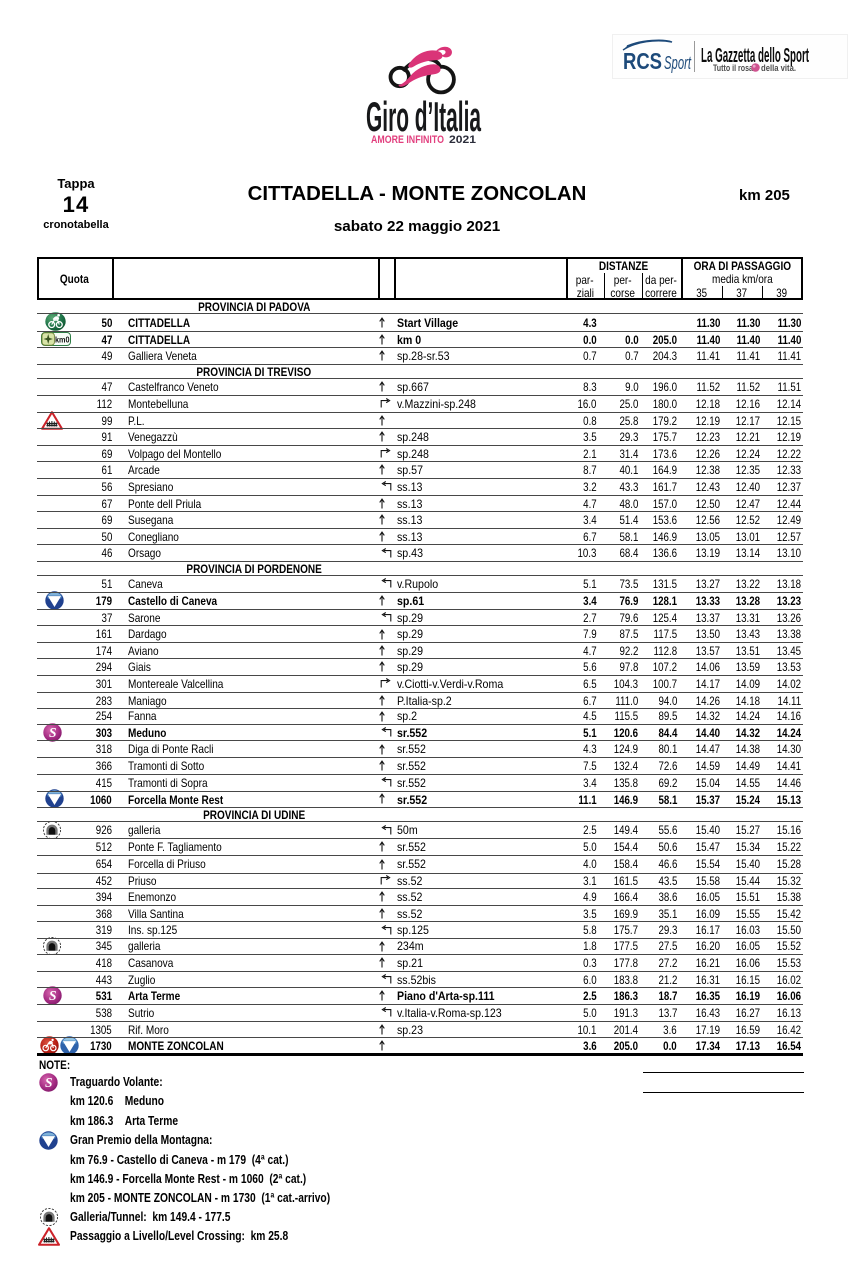 Image resolution: width=852 pixels, height=1280 pixels. I want to click on svg-text: Sport, so click(678, 63).